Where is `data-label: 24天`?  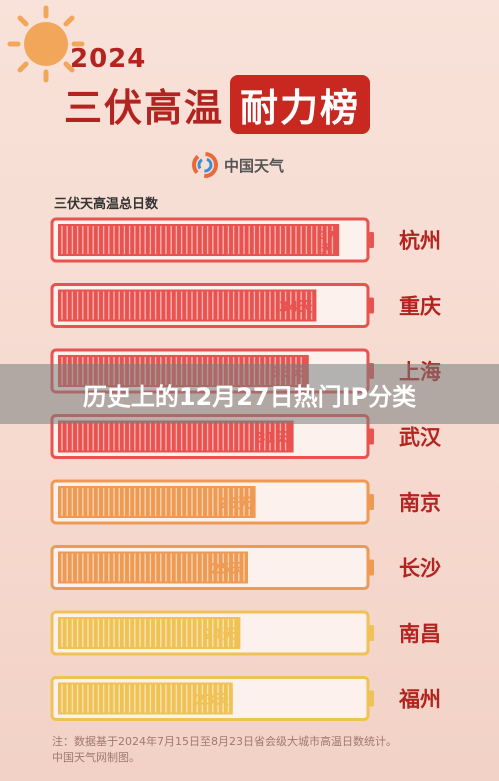
data-label: 24天 is located at coordinates (220, 635).